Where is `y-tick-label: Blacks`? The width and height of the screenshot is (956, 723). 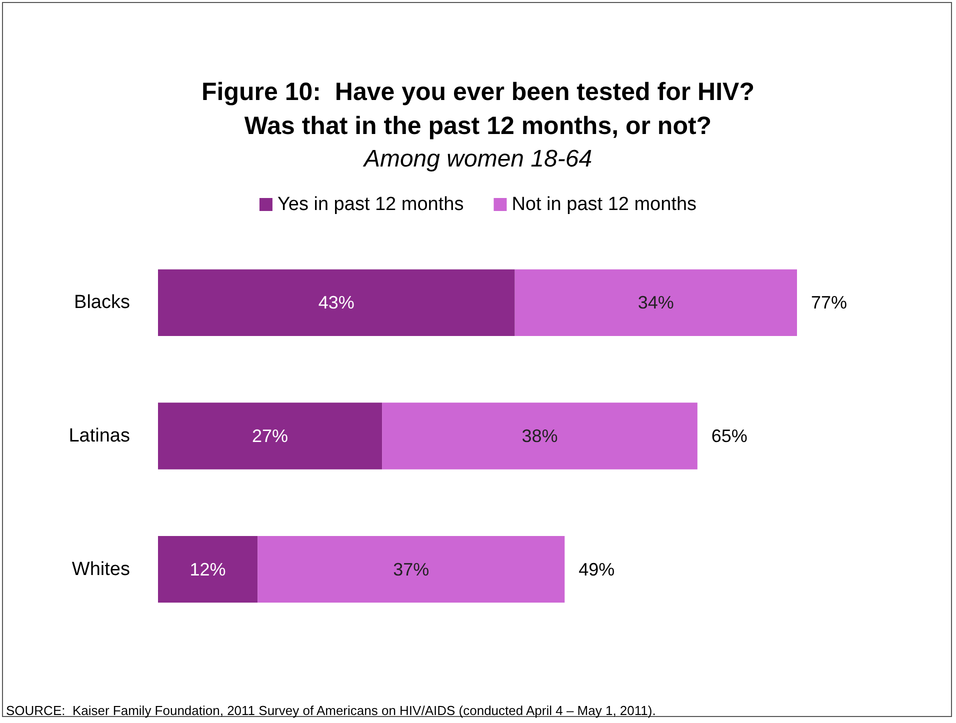 y-tick-label: Blacks is located at coordinates (102, 303).